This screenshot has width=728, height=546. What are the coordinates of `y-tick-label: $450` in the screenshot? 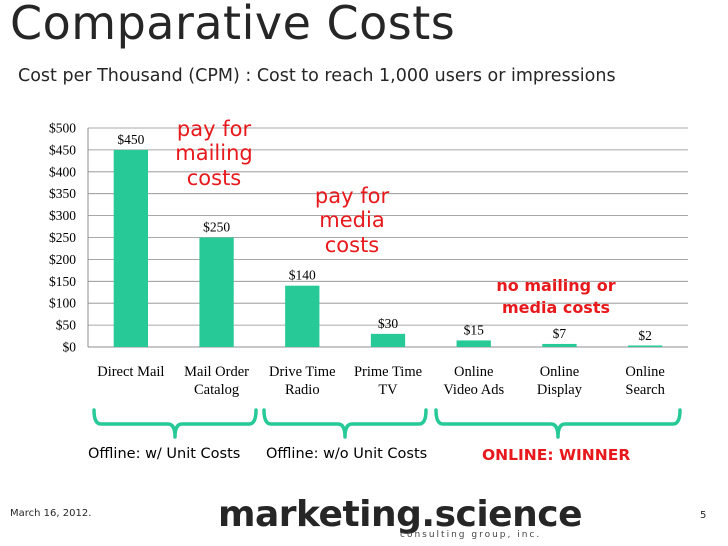 It's located at (62, 149).